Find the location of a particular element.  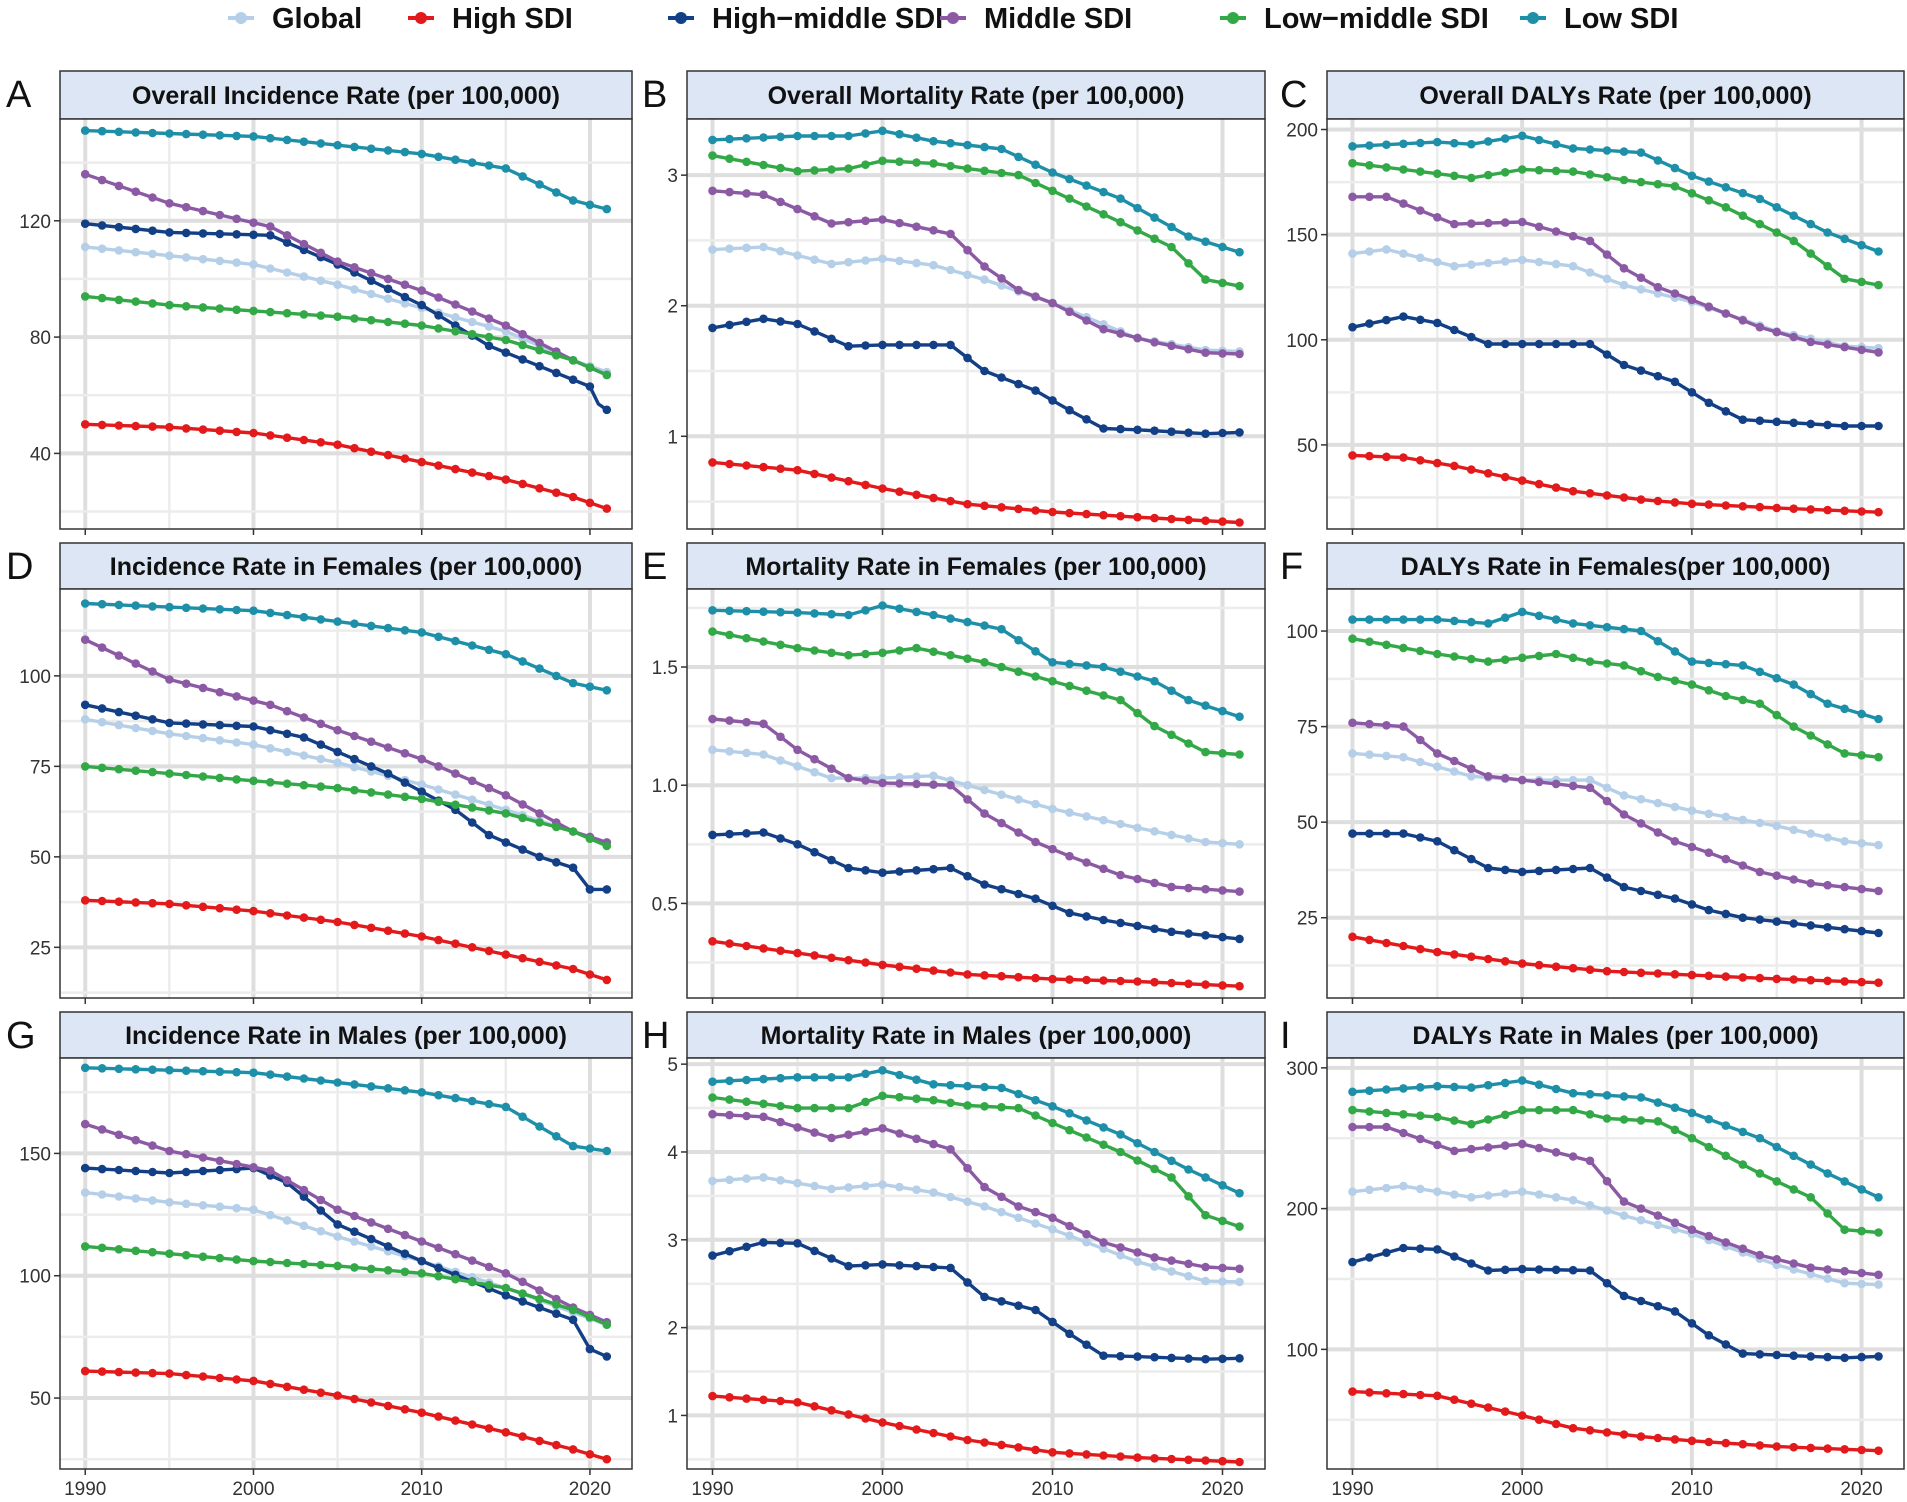

x-tick-label: 2000 is located at coordinates (253, 1489).